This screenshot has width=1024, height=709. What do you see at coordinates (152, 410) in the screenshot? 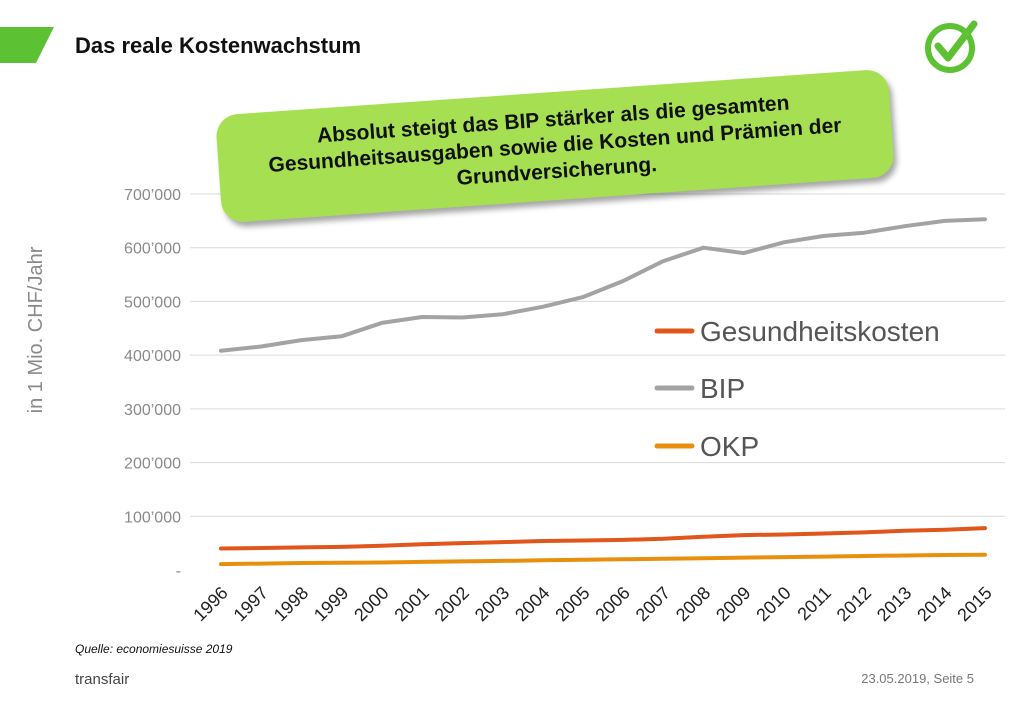
I see `y-tick-label: 300’000` at bounding box center [152, 410].